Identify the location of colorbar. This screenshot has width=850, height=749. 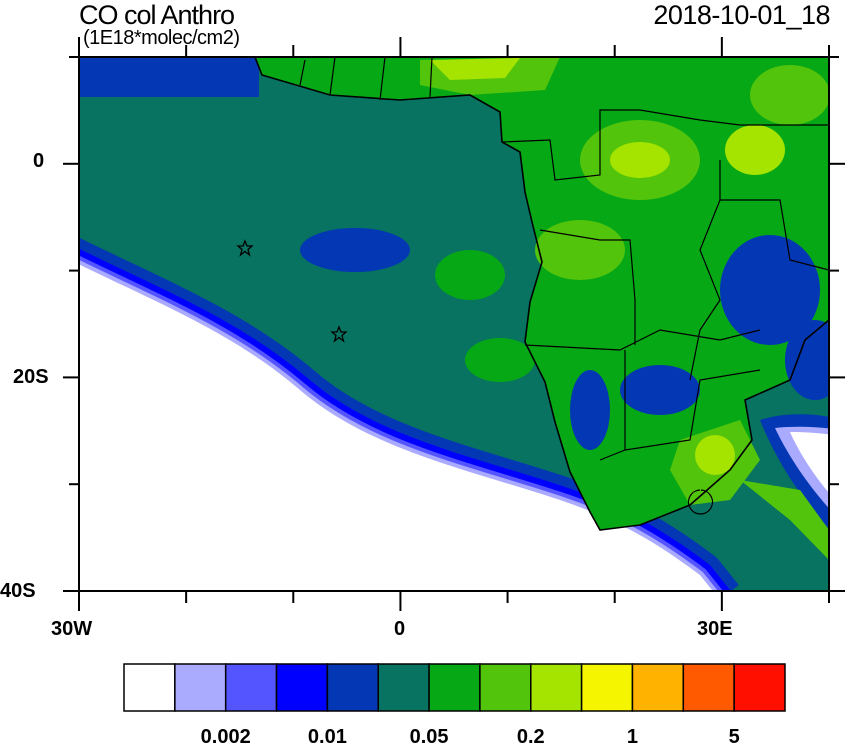
(454, 687).